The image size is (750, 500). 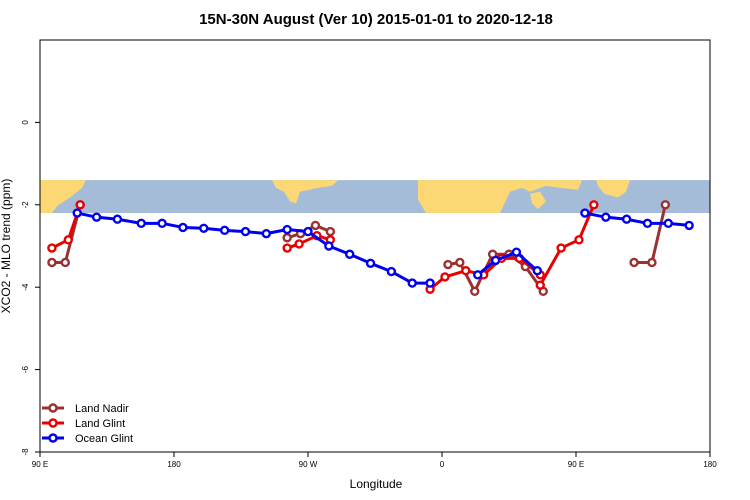 I want to click on world-map-band, so click(x=375, y=197).